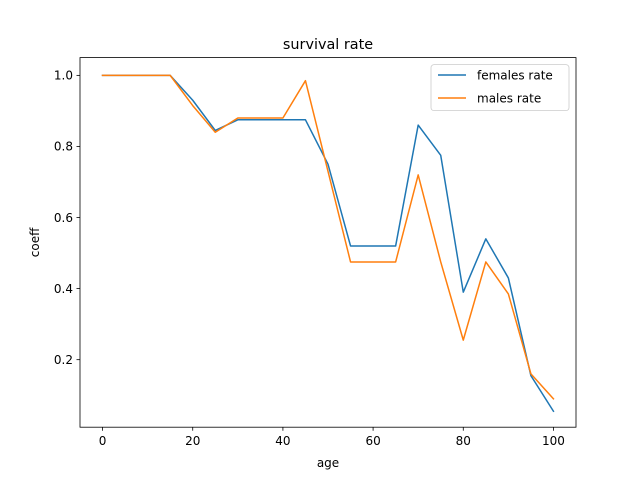 This screenshot has height=480, width=640. I want to click on x-tick-label: 100, so click(553, 441).